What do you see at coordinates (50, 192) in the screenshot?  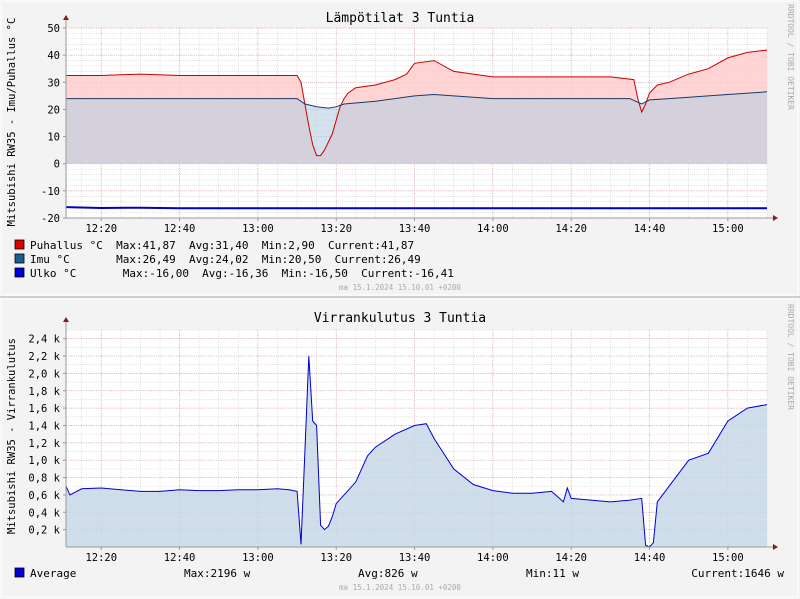 I see `y-tick-label: -10` at bounding box center [50, 192].